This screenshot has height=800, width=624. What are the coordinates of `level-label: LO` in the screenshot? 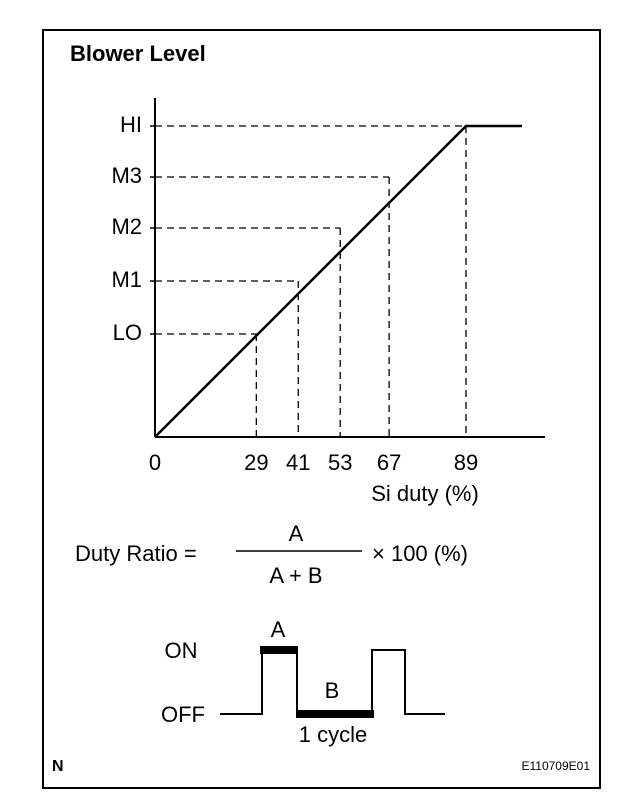 It's located at (127, 332).